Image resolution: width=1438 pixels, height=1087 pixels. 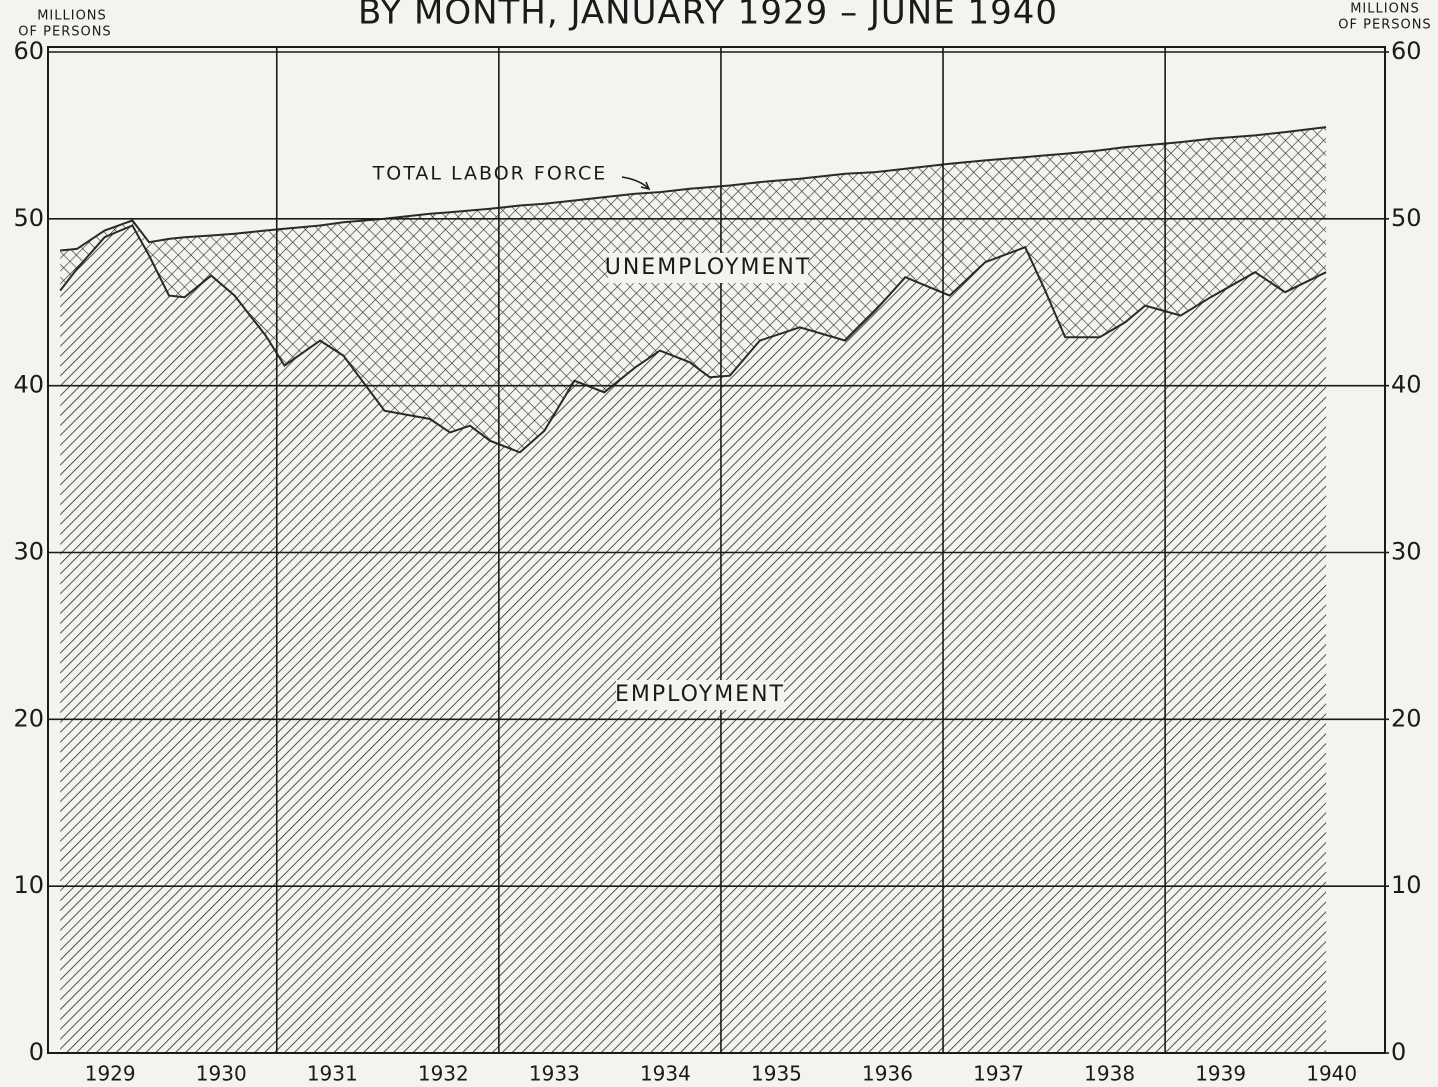 I want to click on y2-tick-label: 60, so click(x=1406, y=51).